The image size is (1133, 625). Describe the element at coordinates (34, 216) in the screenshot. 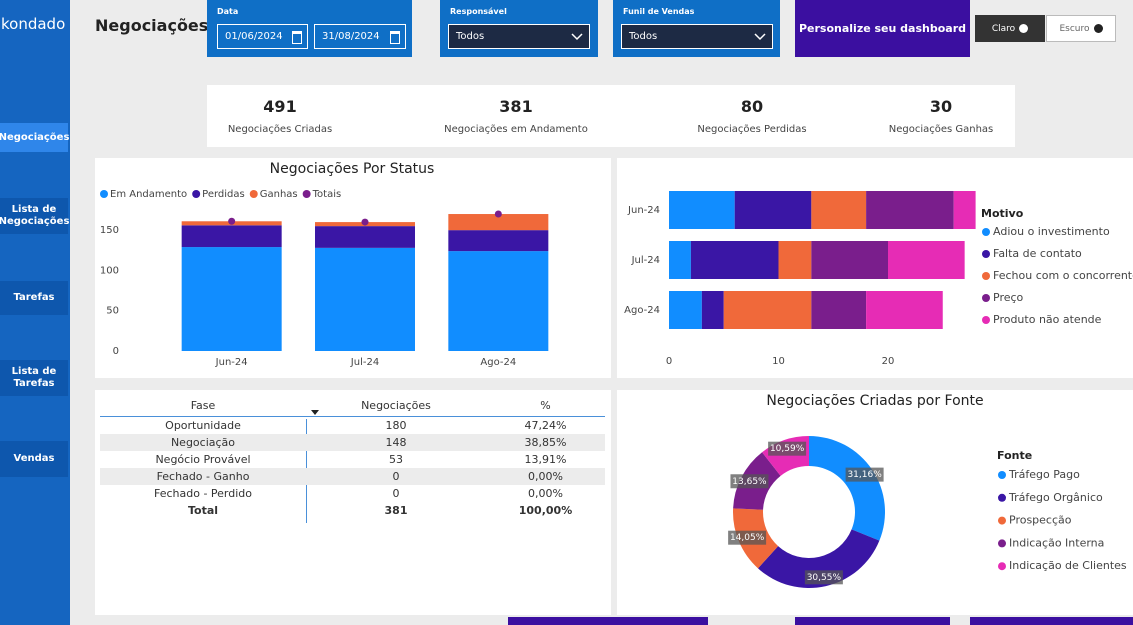

I see `nav-item: Lista de Negociações` at that location.